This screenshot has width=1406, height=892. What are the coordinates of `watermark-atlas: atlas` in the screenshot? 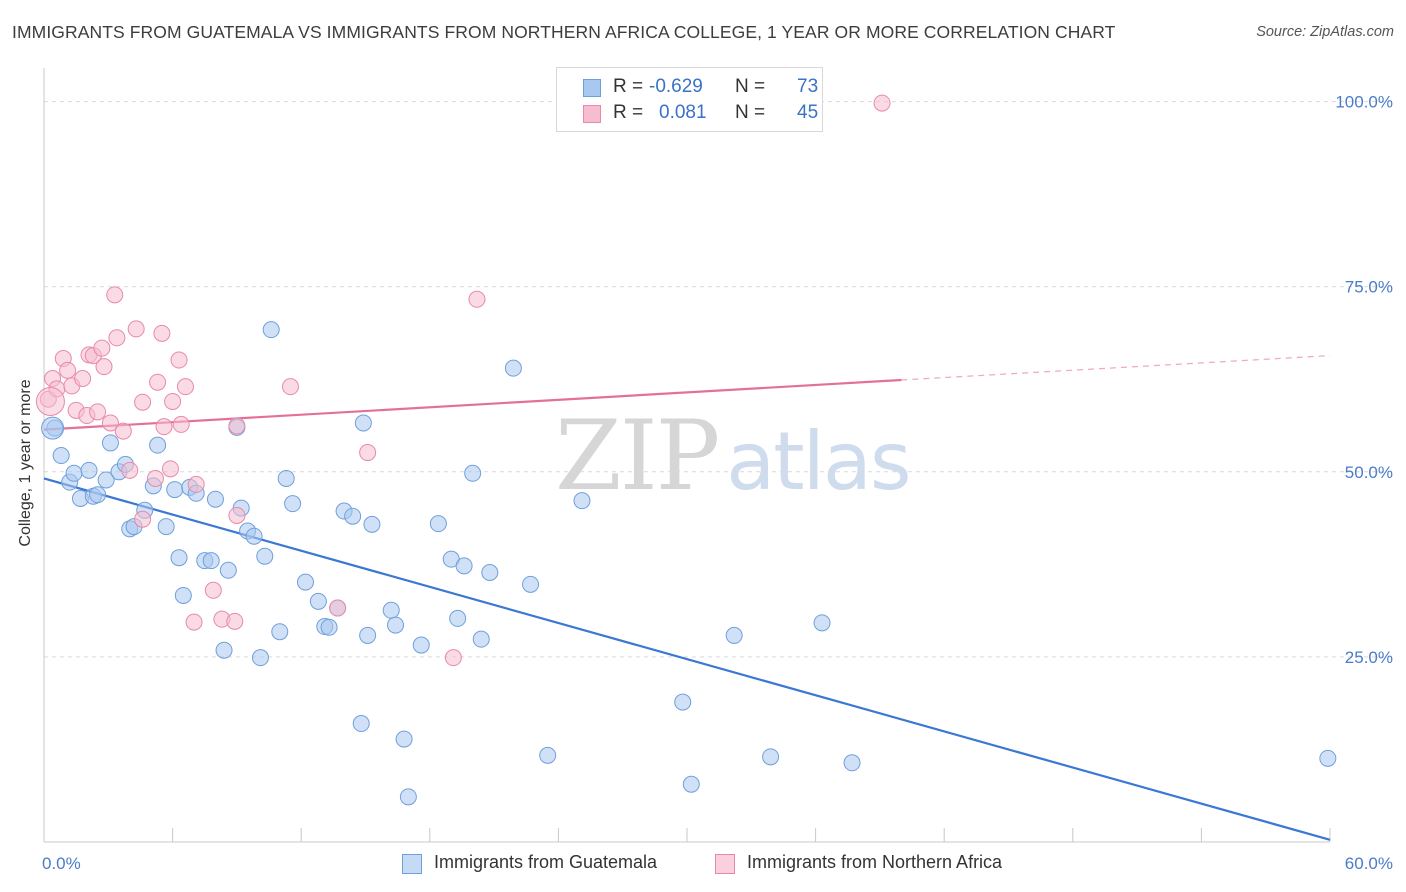 It's located at (818, 461).